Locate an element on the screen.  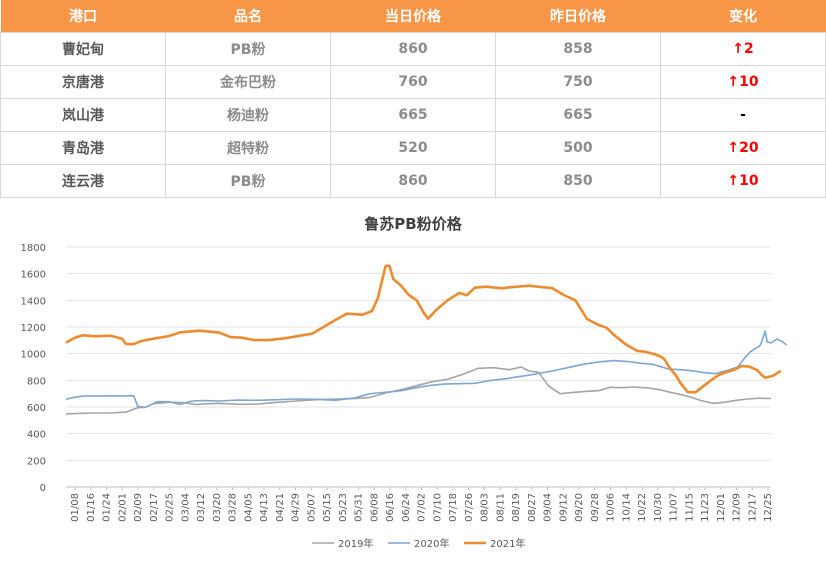
cell-yesterday-price: 665 is located at coordinates (578, 115).